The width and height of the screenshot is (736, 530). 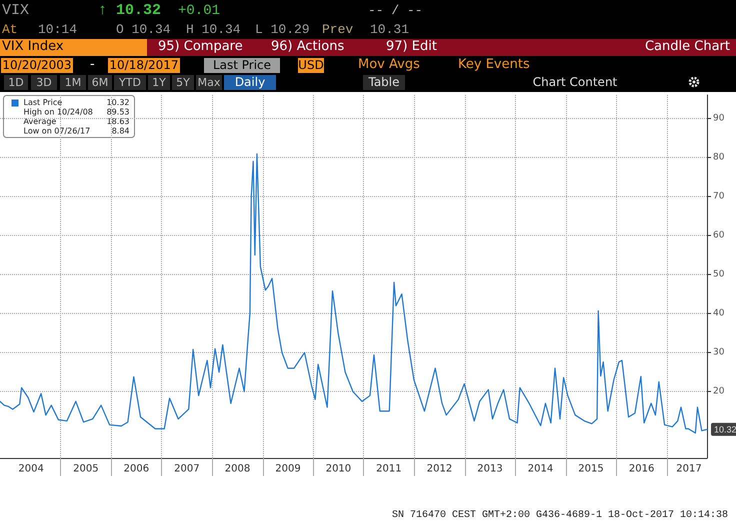 What do you see at coordinates (10, 29) in the screenshot?
I see `text: At` at bounding box center [10, 29].